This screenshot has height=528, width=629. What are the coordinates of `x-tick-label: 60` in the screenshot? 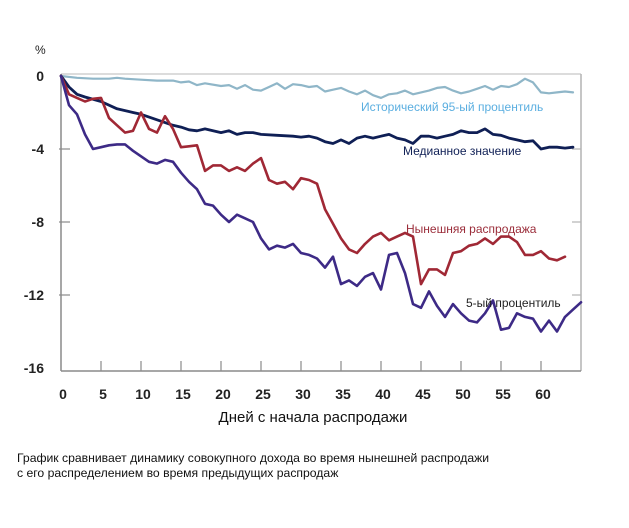 It's located at (543, 394).